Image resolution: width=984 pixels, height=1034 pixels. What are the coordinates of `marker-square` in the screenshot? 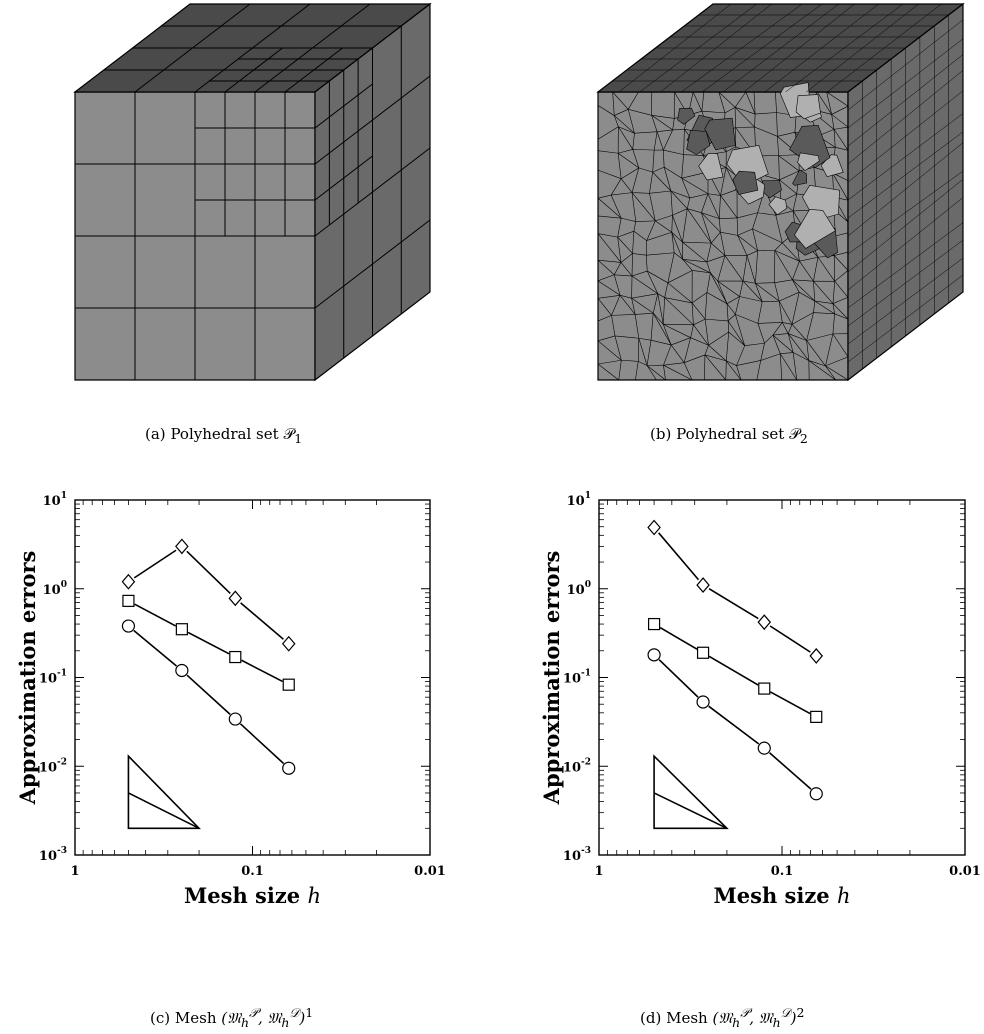 It's located at (288, 684).